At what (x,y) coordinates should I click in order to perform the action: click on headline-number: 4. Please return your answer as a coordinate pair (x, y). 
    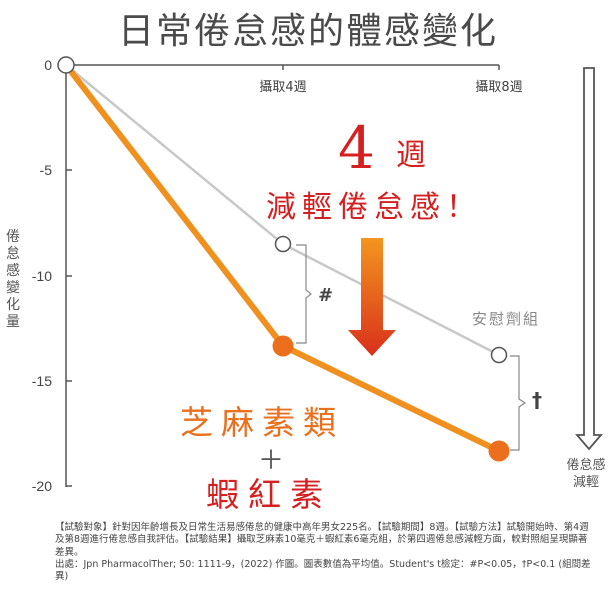
    Looking at the image, I should click on (356, 148).